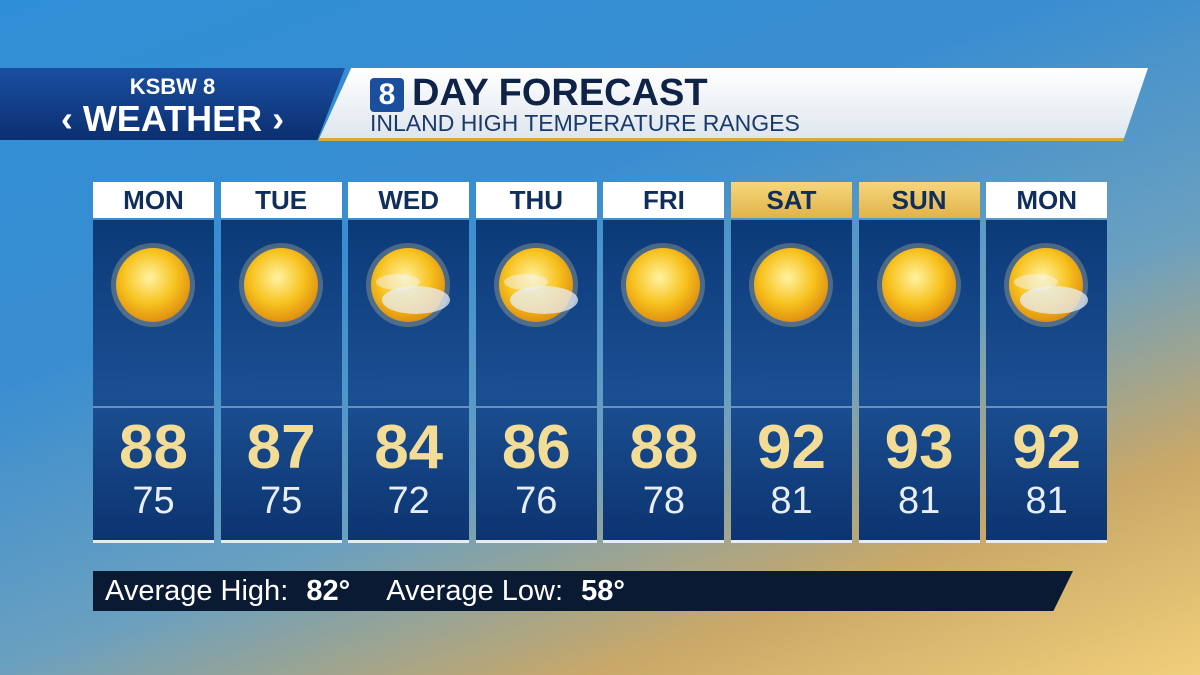  I want to click on subtitle: INLAND HIGH TEMPERATURE RANGES, so click(585, 123).